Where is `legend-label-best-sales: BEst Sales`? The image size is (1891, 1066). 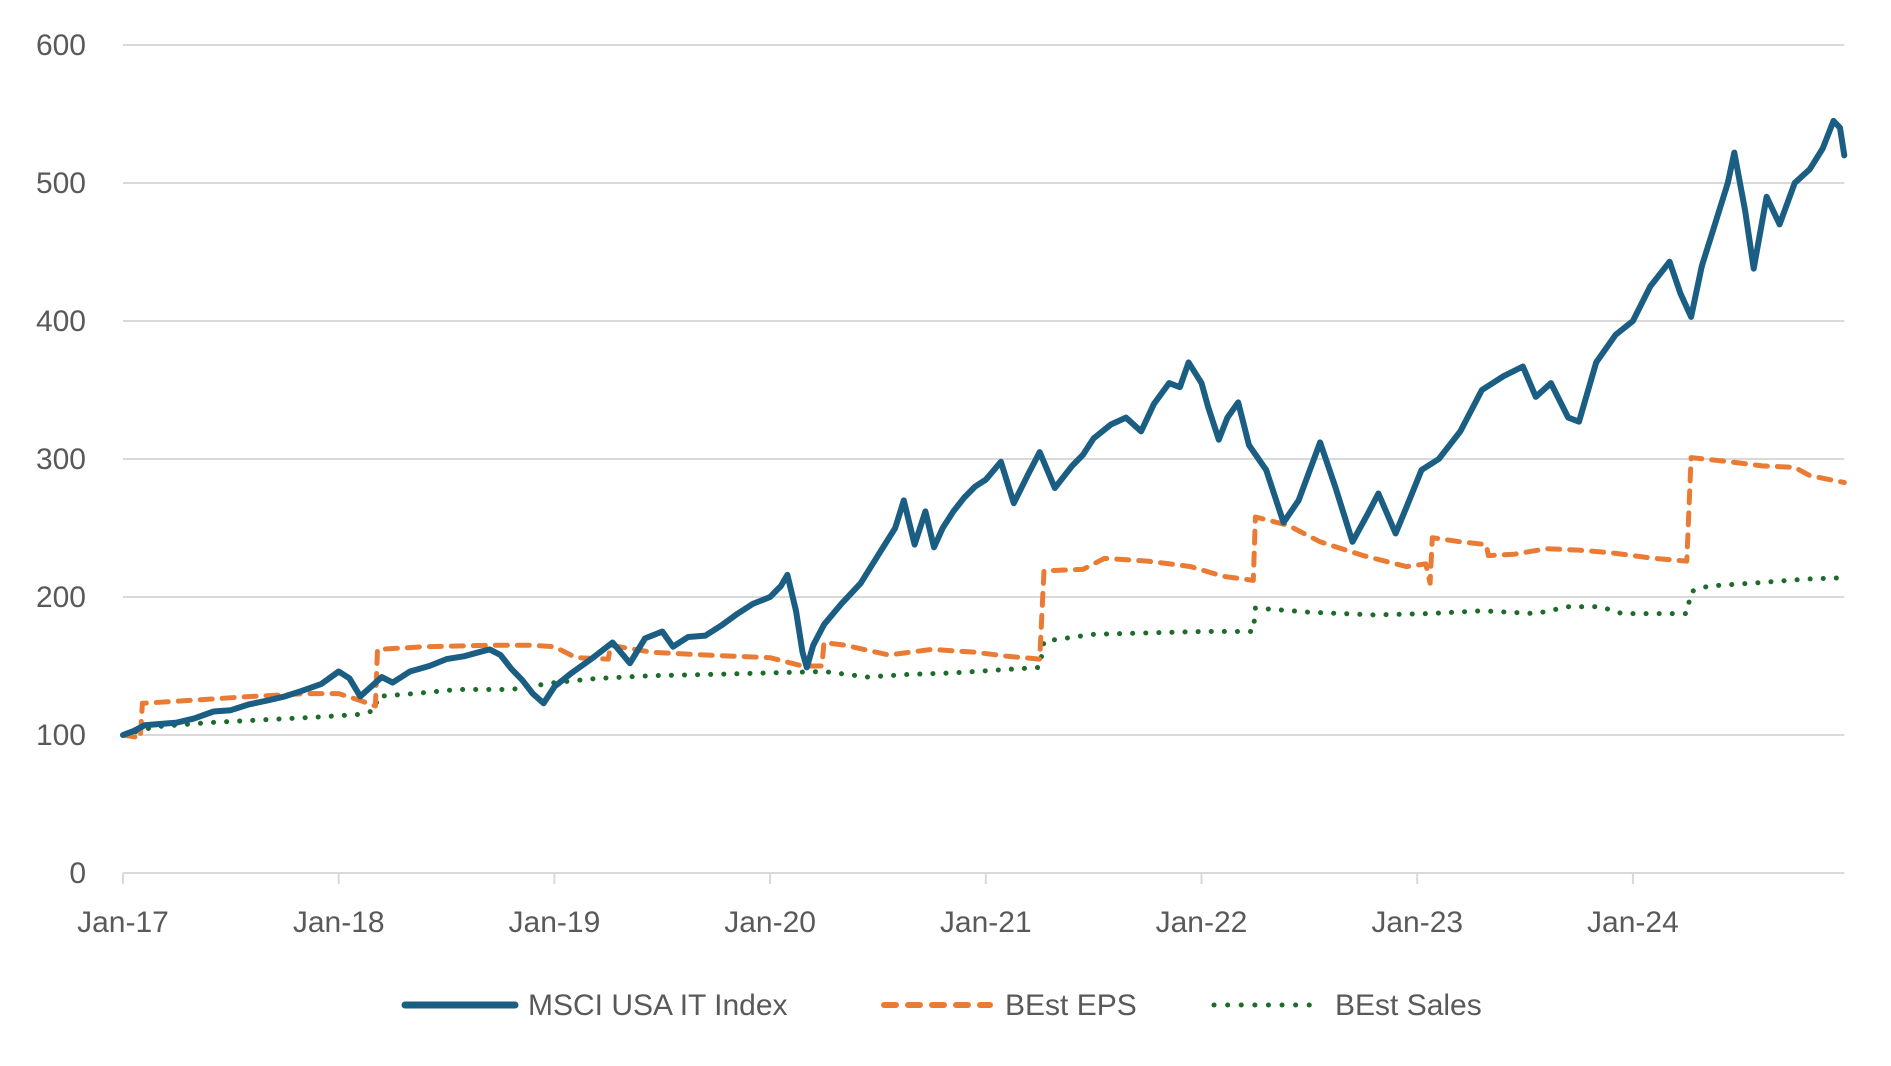
legend-label-best-sales: BEst Sales is located at coordinates (1408, 1005).